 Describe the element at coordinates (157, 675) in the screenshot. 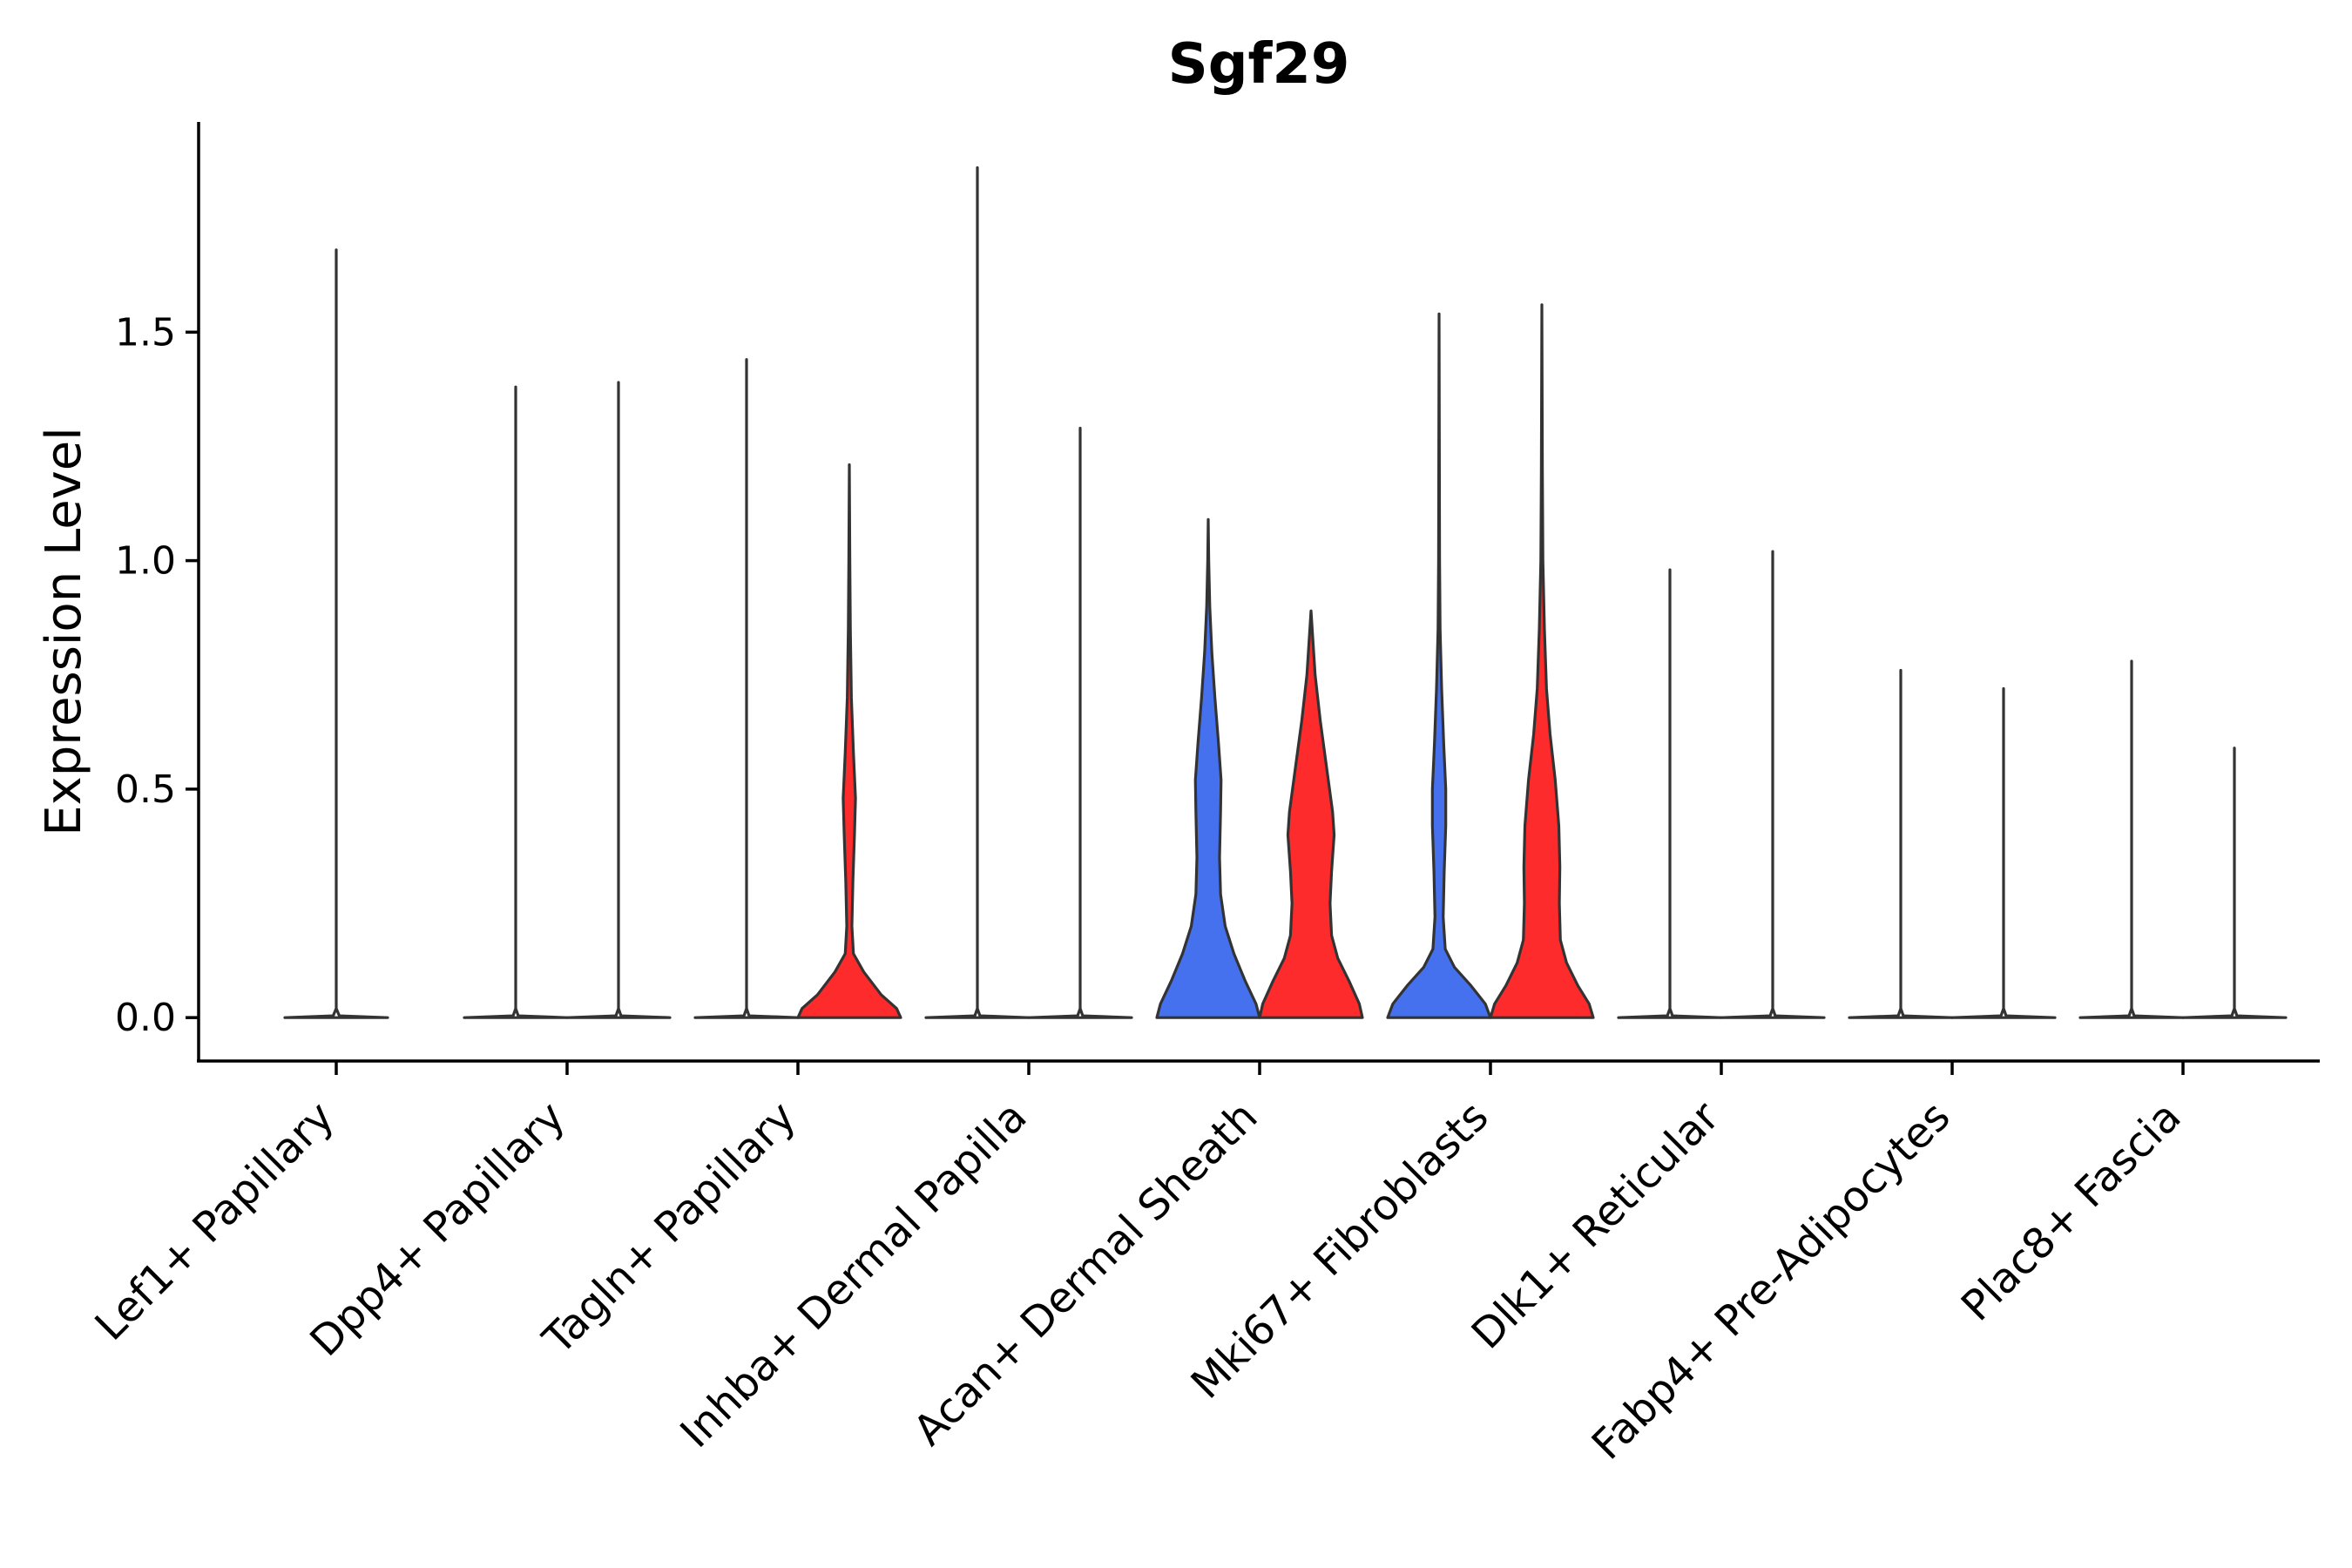

I see `y-ticks: 0.0 0.5 1.0 1.5` at that location.